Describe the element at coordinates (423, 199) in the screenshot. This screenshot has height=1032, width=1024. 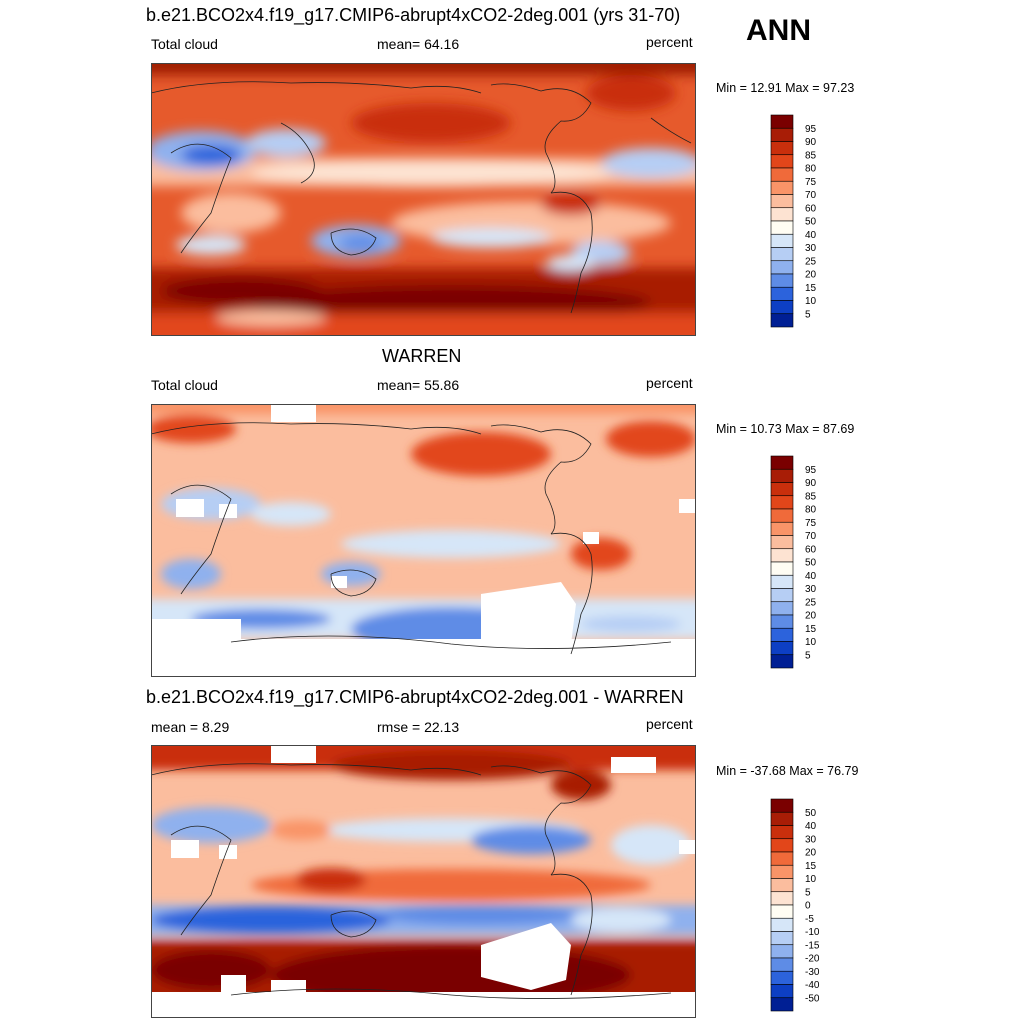
I see `panel-1-map` at that location.